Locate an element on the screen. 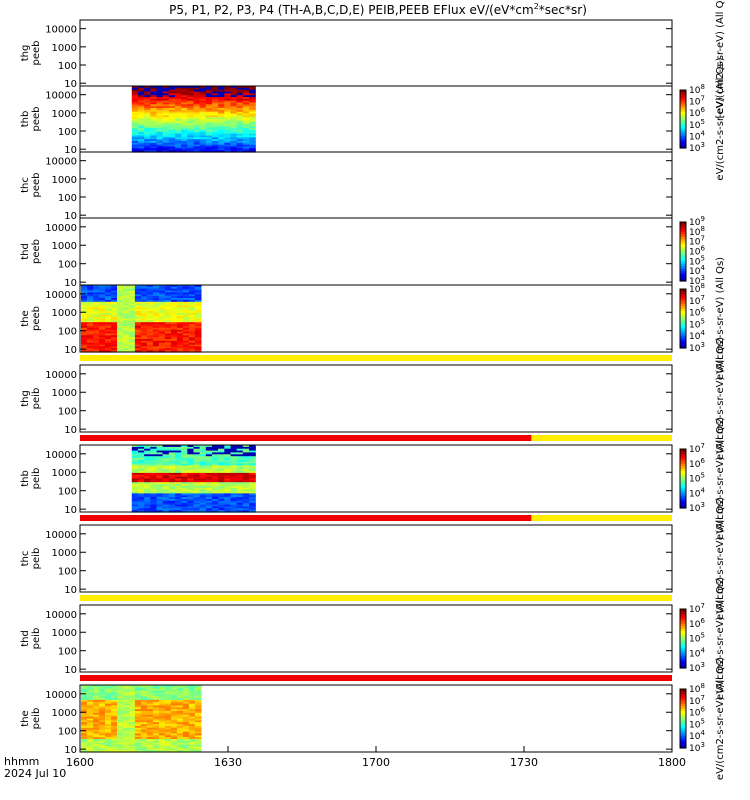 The height and width of the screenshot is (800, 750). panel-ylabel: thbpeeb is located at coordinates (31, 119).